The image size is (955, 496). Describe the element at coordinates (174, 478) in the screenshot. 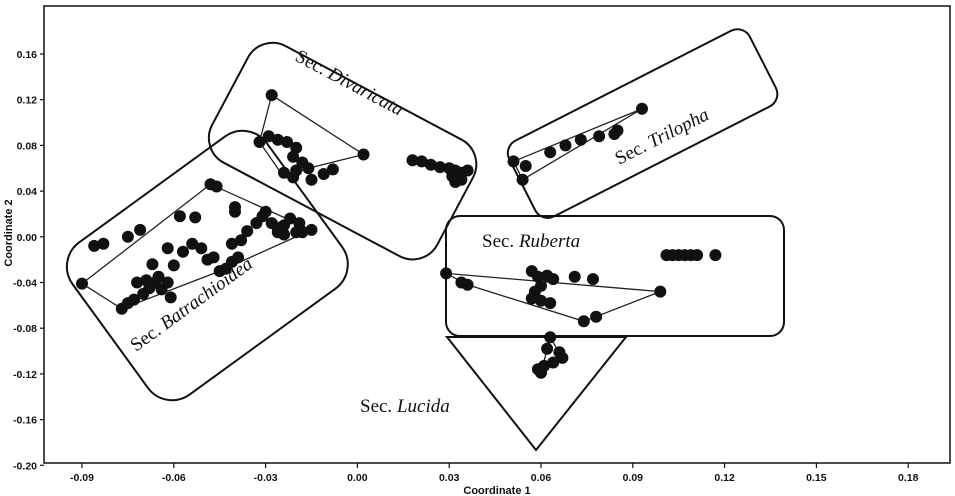

I see `x-tick-label: -0.06` at that location.